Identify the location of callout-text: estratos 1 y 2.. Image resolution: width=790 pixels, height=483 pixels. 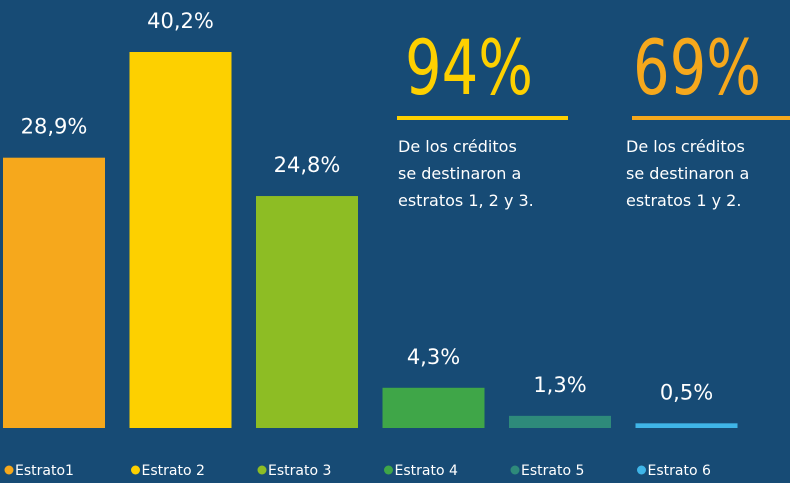
(683, 200).